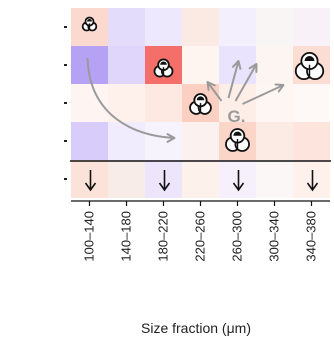 This screenshot has height=345, width=334. I want to click on x-tick-label: 100–140, so click(89, 236).